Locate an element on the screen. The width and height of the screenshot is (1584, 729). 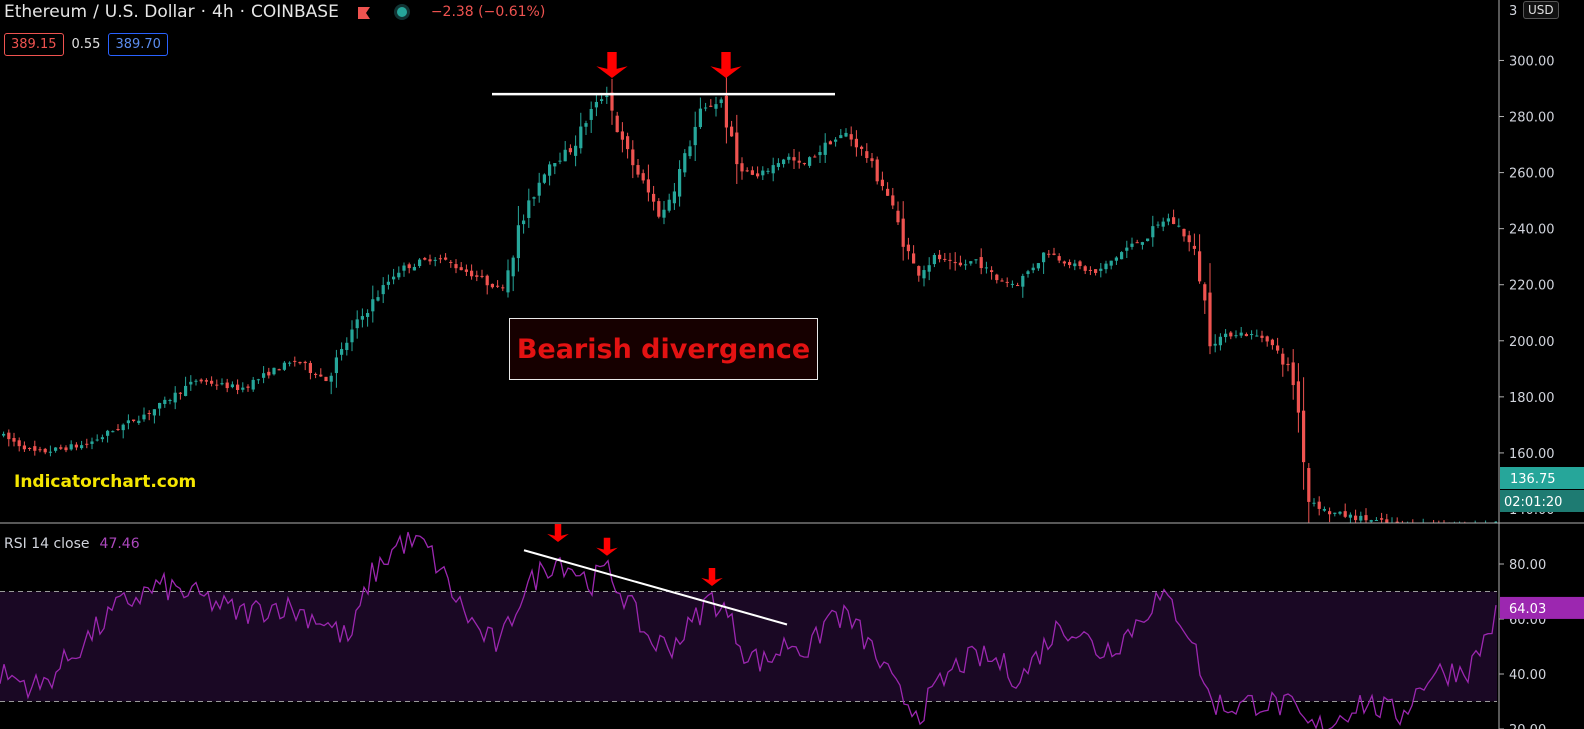
price-change: −2.38 (−0.61%) is located at coordinates (488, 12).